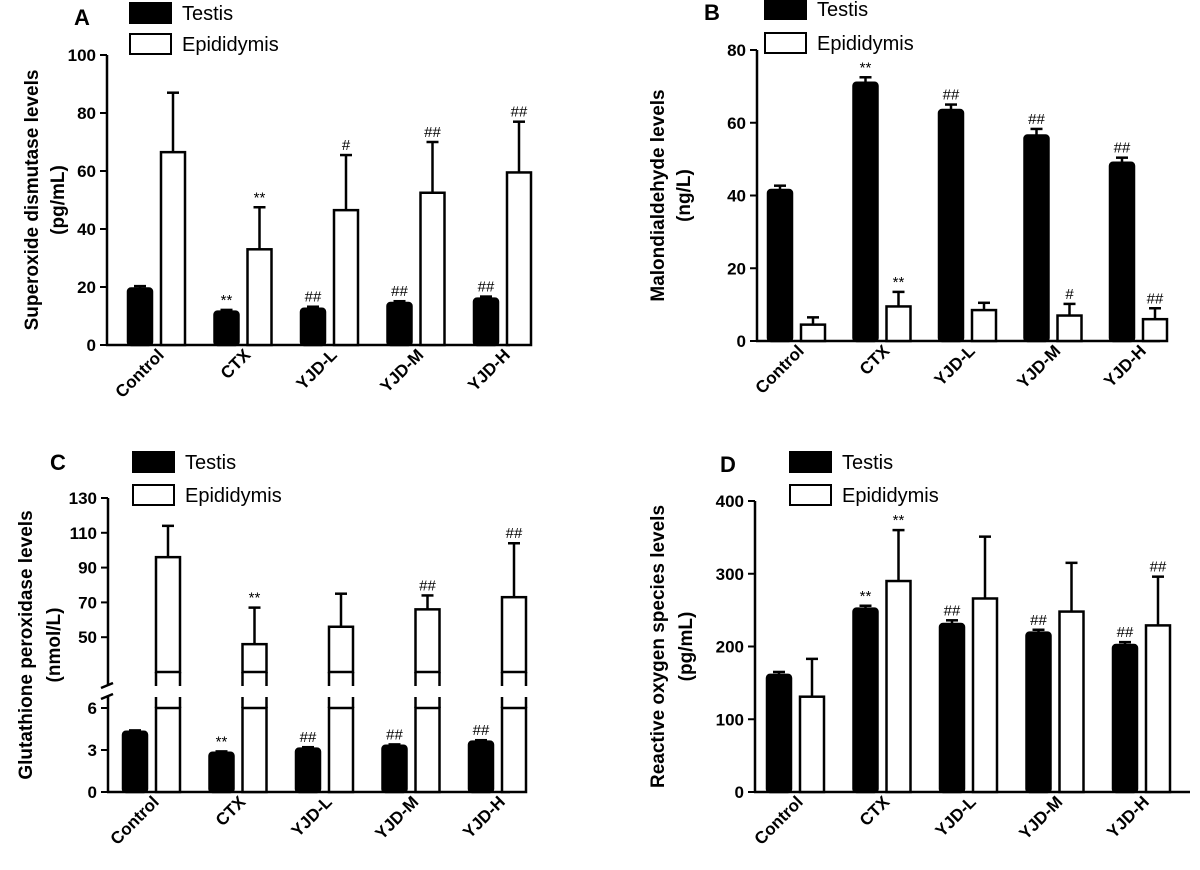 The image size is (1200, 870). What do you see at coordinates (955, 365) in the screenshot?
I see `panel-b-x-tick-label: YJD-L` at bounding box center [955, 365].